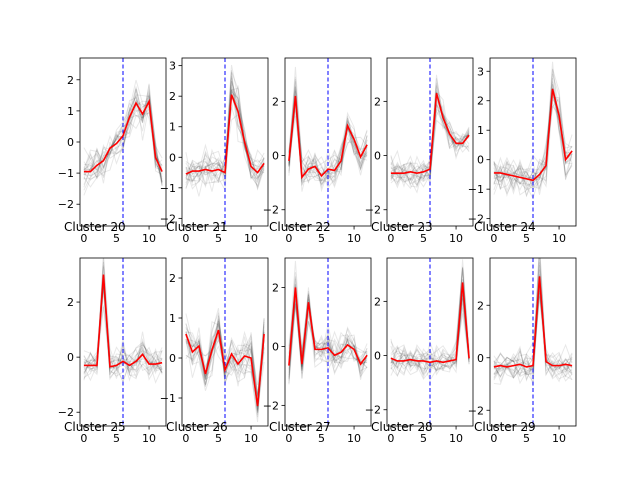 This screenshot has height=480, width=640. I want to click on subplot-2: 0 5 10 −2 −1 0 1 2 3 Cluster 21, so click(214, 151).